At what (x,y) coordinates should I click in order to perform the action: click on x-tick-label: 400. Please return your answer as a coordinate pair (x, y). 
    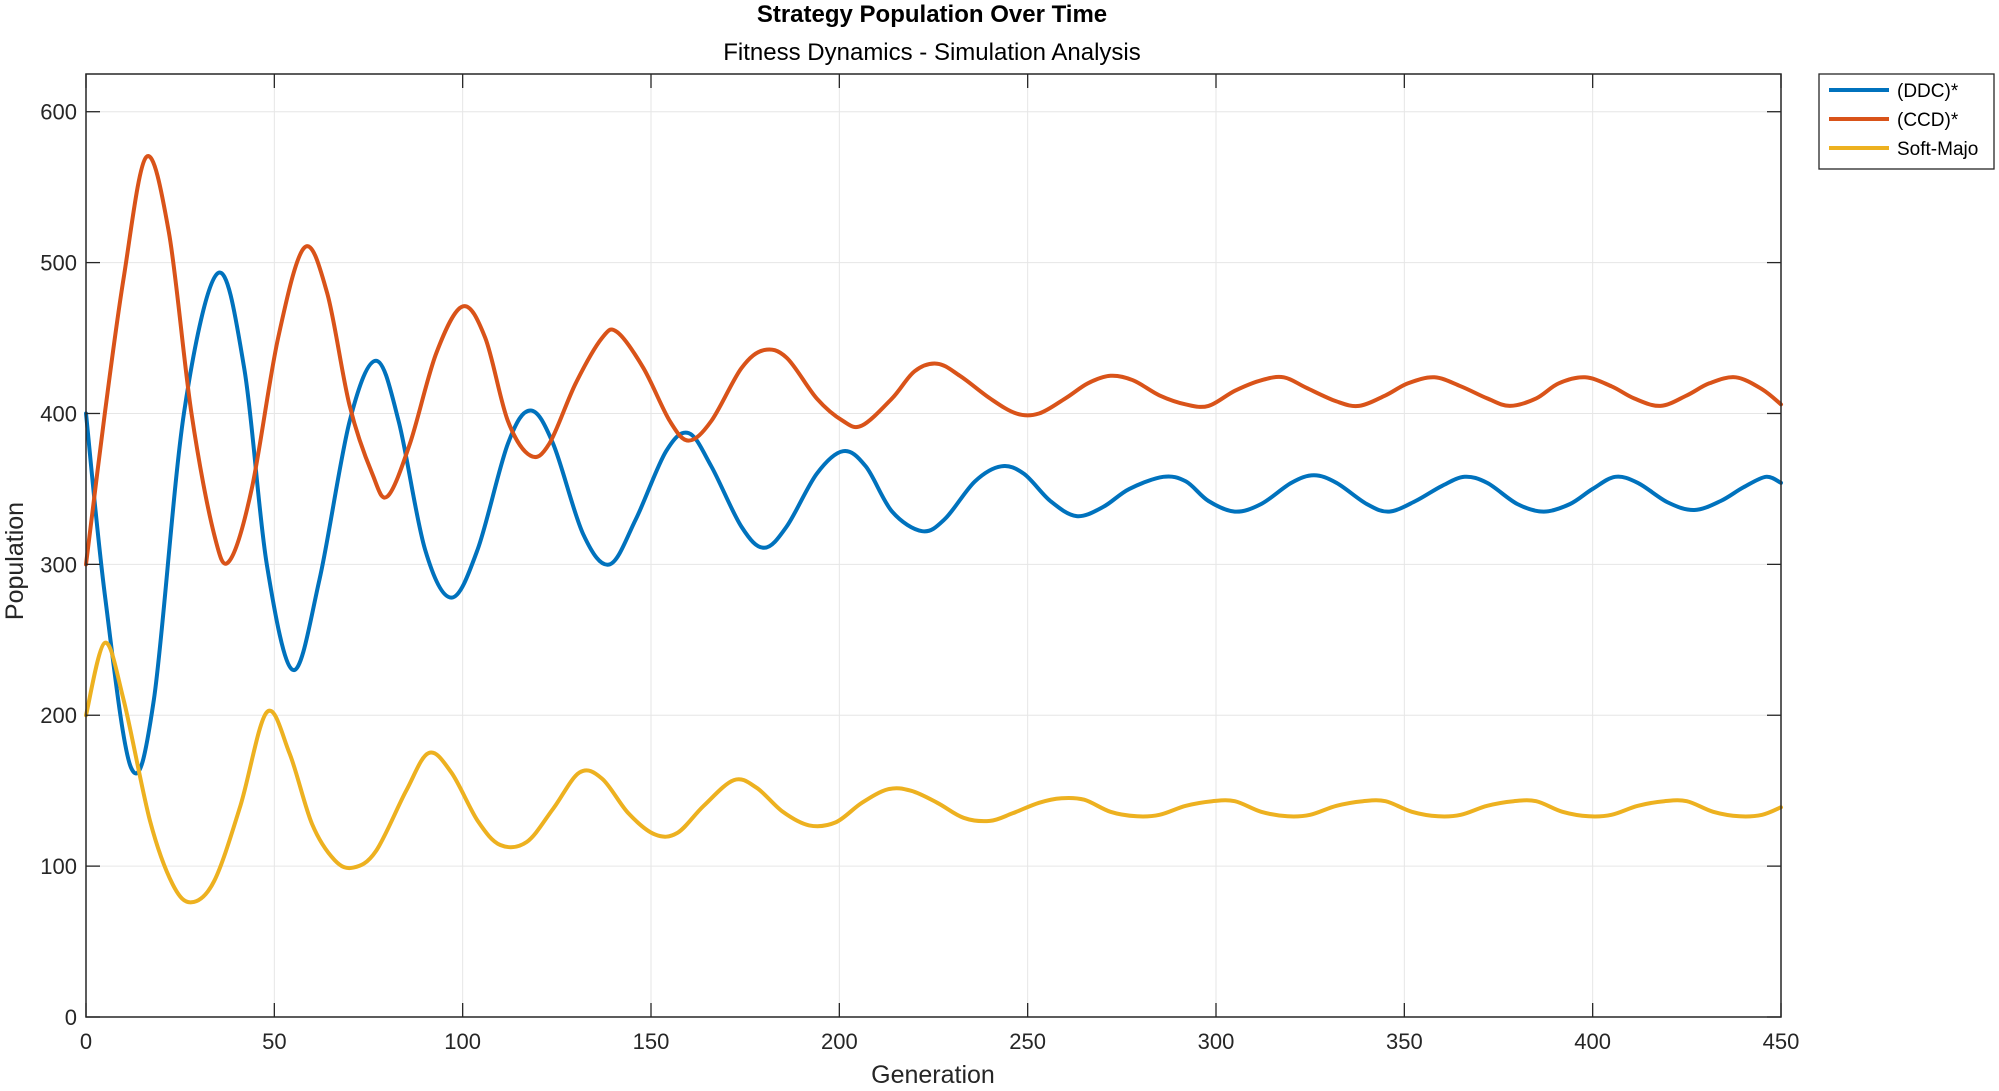
    Looking at the image, I should click on (1592, 1041).